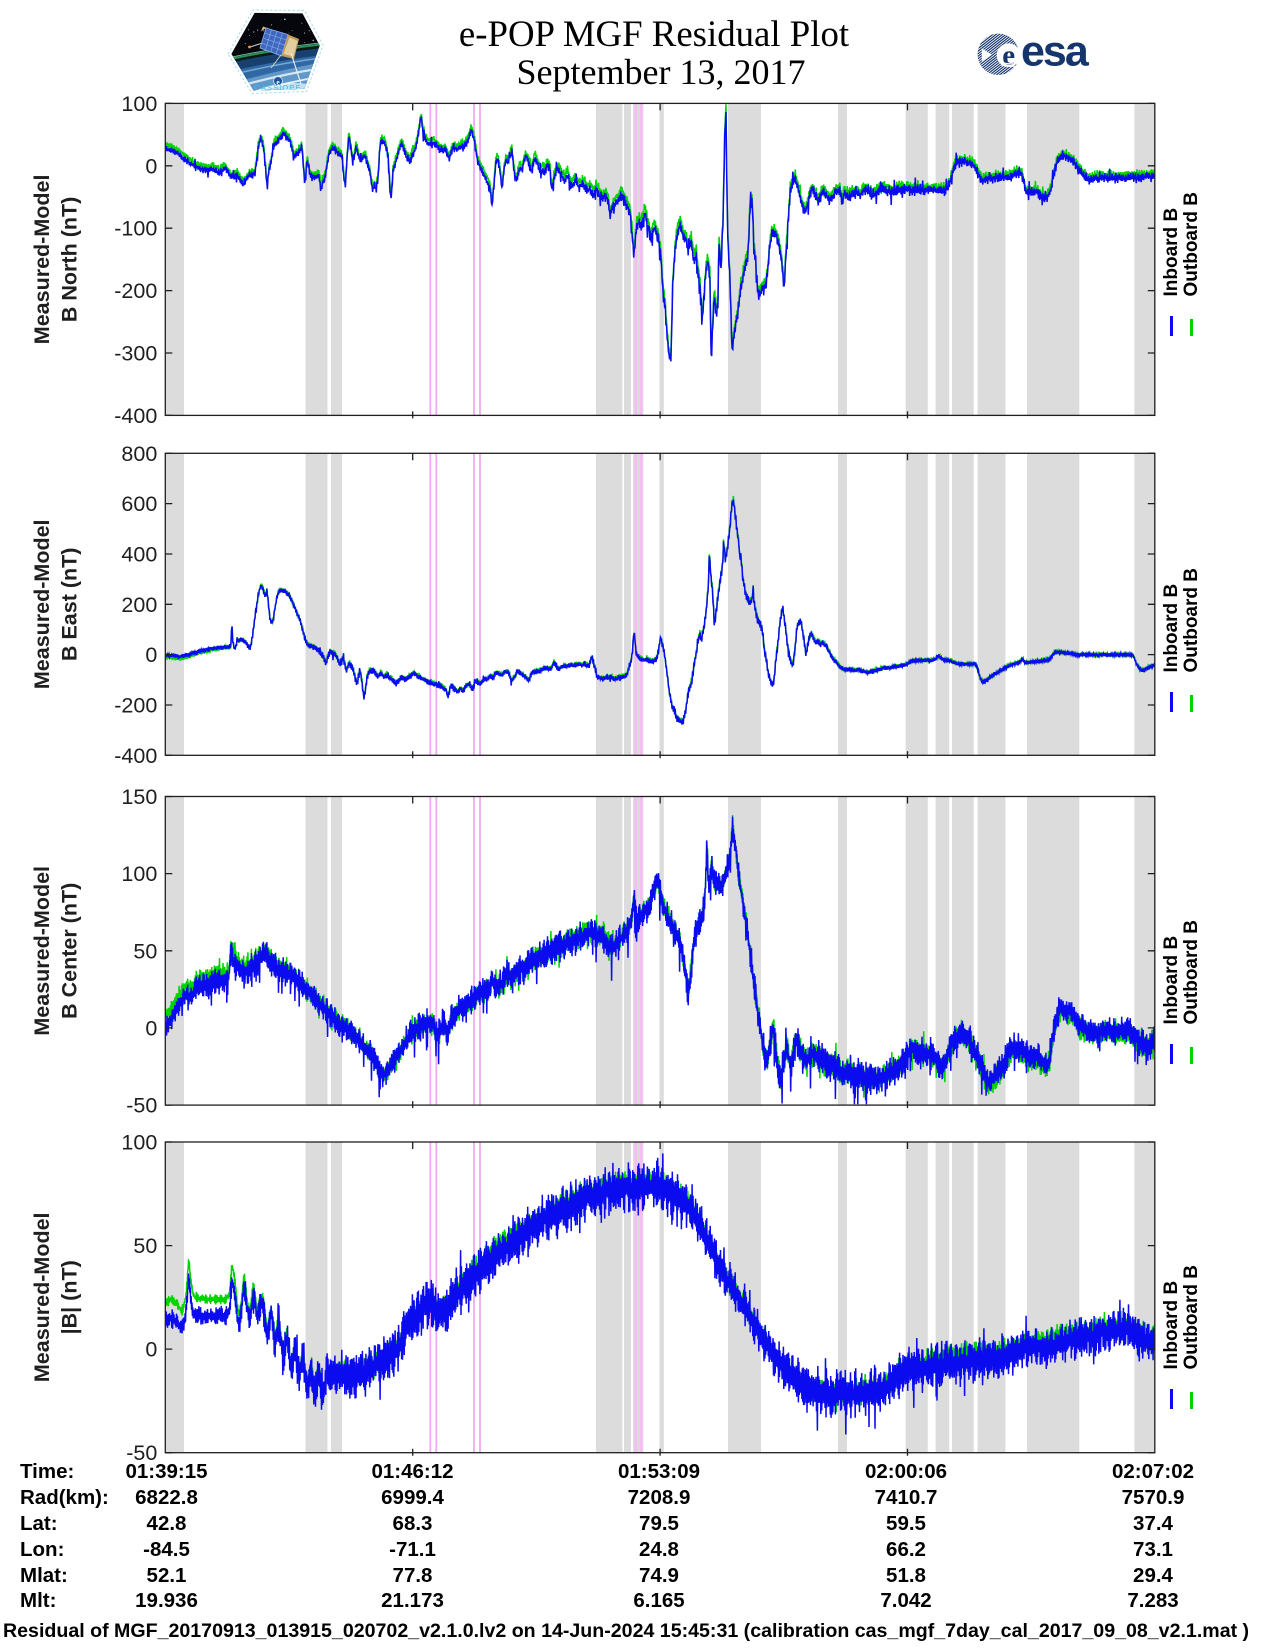  What do you see at coordinates (413, 1523) in the screenshot?
I see `svg-text: 68.3` at bounding box center [413, 1523].